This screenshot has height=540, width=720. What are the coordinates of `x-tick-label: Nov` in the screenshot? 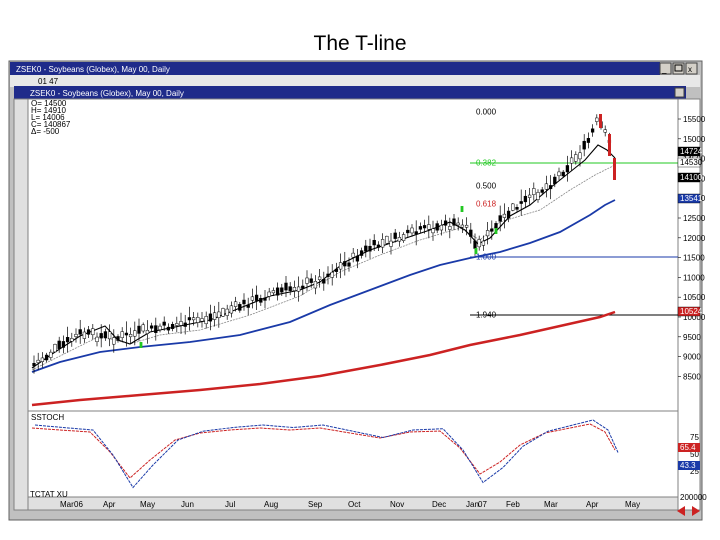 It's located at (397, 504).